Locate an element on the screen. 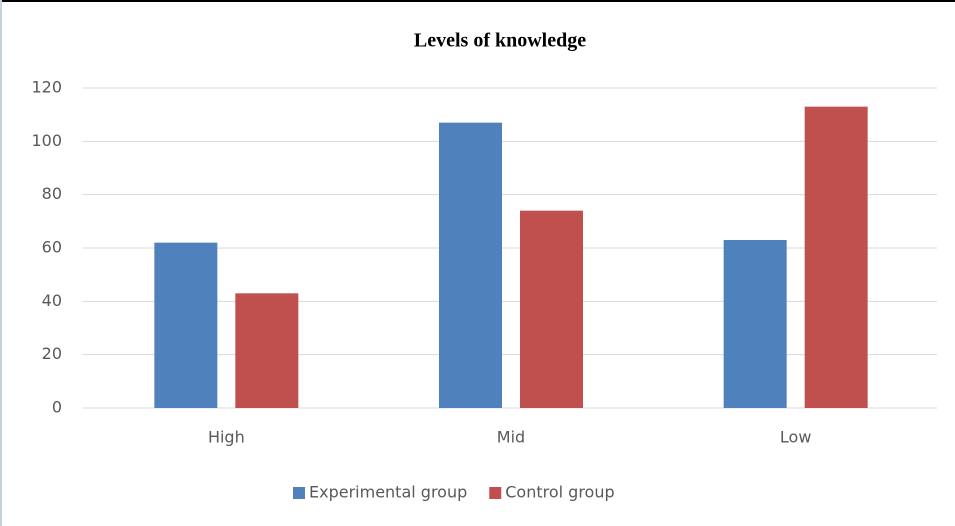 The width and height of the screenshot is (955, 526). y-tick-label: 20 is located at coordinates (52, 353).